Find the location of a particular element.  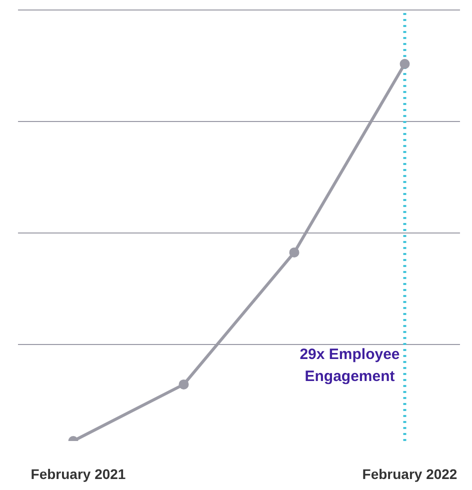

x-tick-label: February 2022 is located at coordinates (410, 474).